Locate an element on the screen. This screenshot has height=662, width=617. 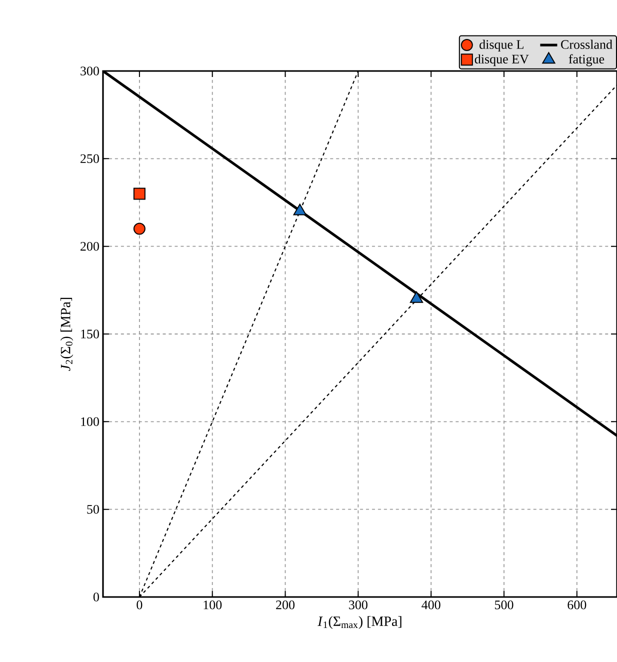
x-tick-label: 0 is located at coordinates (139, 605).